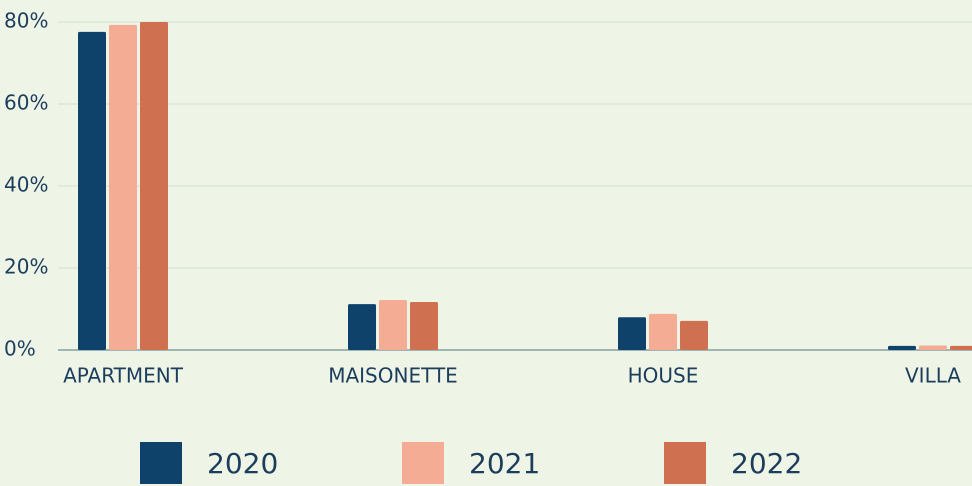 Image resolution: width=972 pixels, height=486 pixels. What do you see at coordinates (766, 463) in the screenshot?
I see `legend-label: 2022` at bounding box center [766, 463].